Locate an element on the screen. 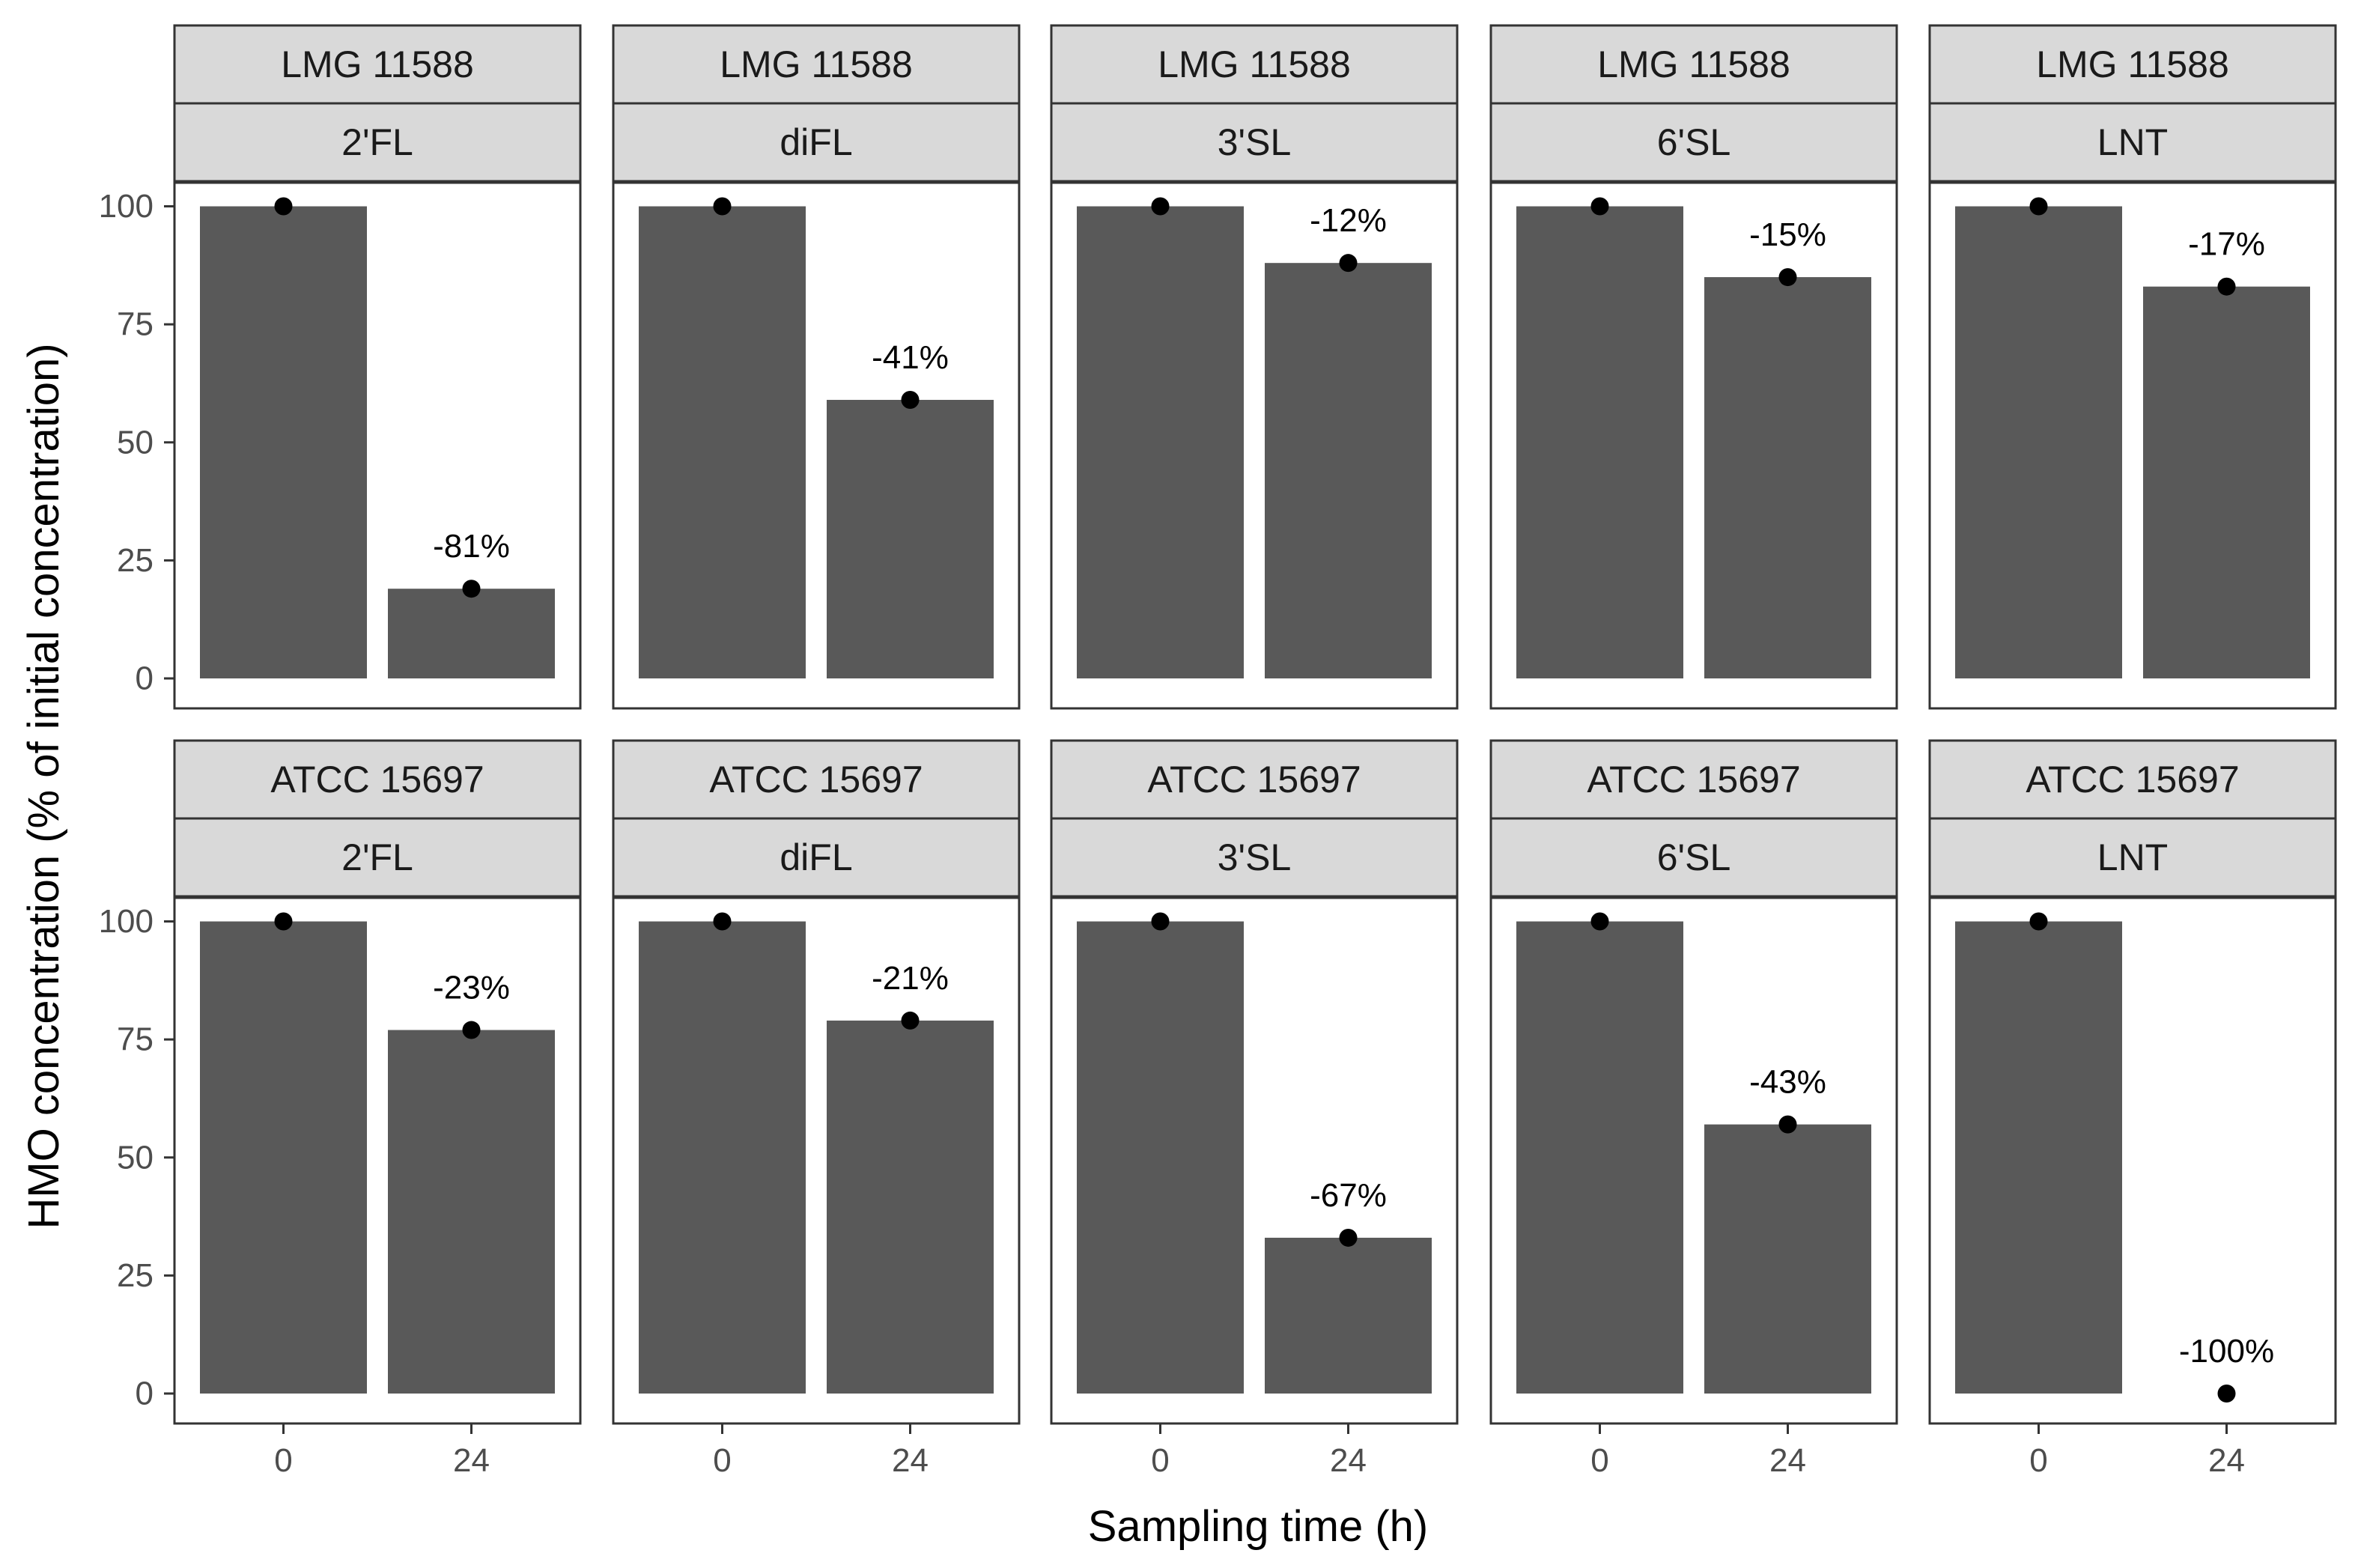  data-label: -21% is located at coordinates (910, 978).